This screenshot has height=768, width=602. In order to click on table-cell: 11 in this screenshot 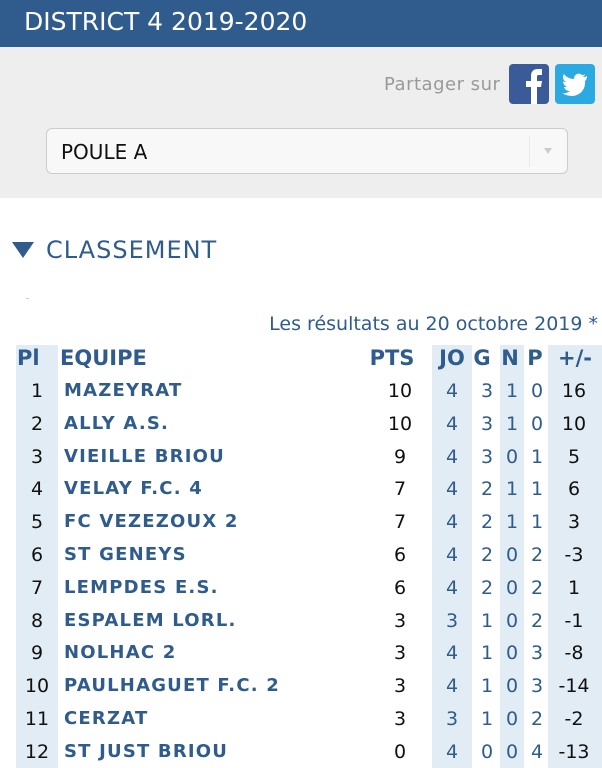, I will do `click(37, 719)`.